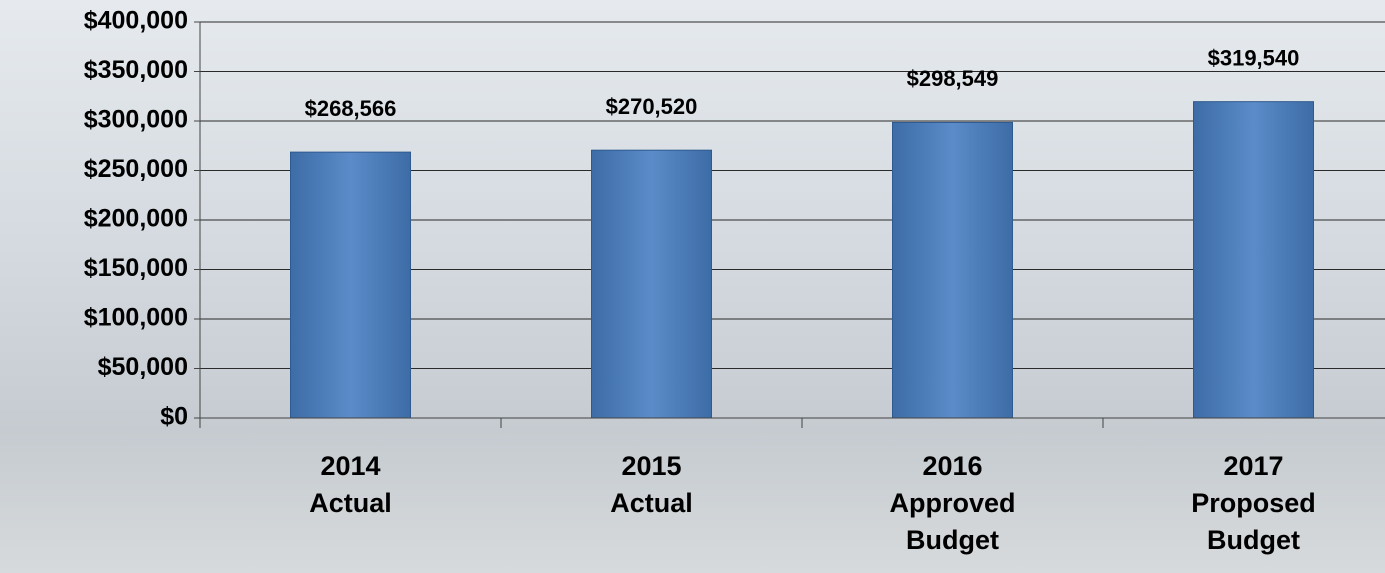  I want to click on y-tick-label: $350,000, so click(136, 70).